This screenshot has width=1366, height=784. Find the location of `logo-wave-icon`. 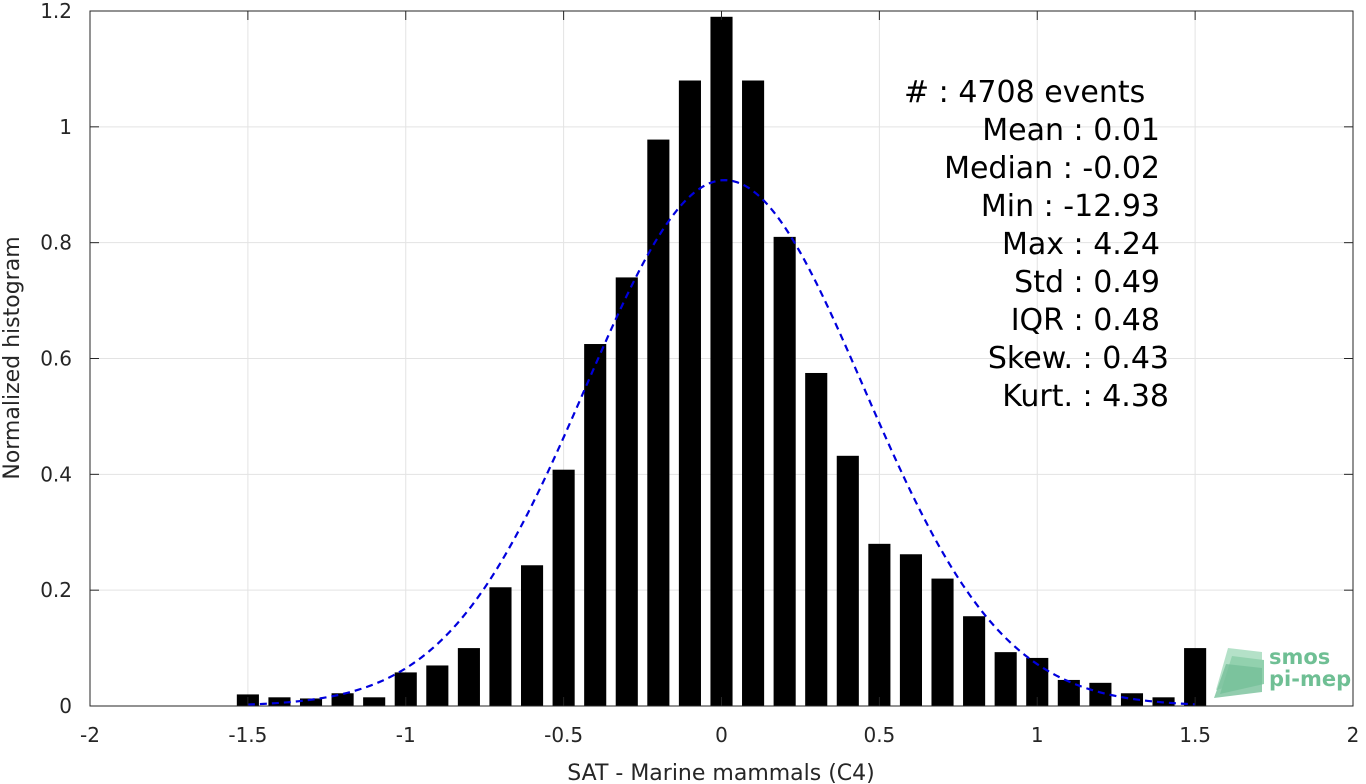

logo-wave-icon is located at coordinates (1239, 673).